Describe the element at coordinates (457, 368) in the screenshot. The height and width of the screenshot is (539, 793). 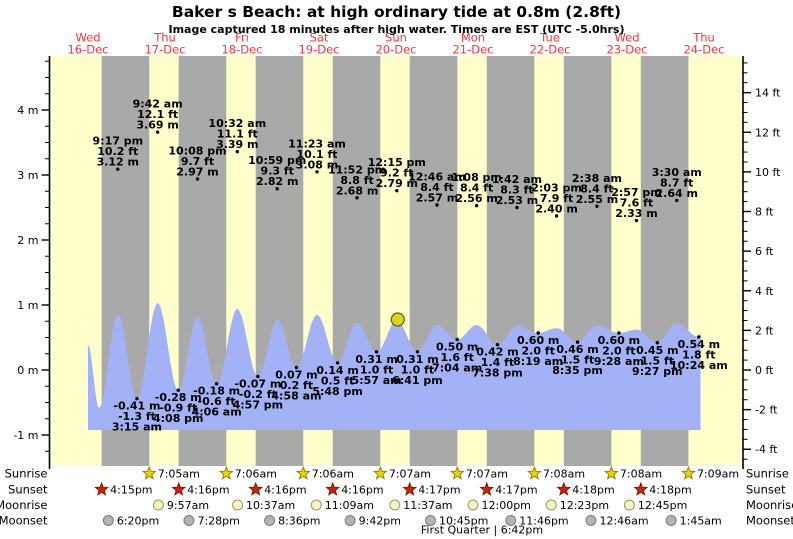
I see `low-tide-label-line: 7:04 am` at that location.